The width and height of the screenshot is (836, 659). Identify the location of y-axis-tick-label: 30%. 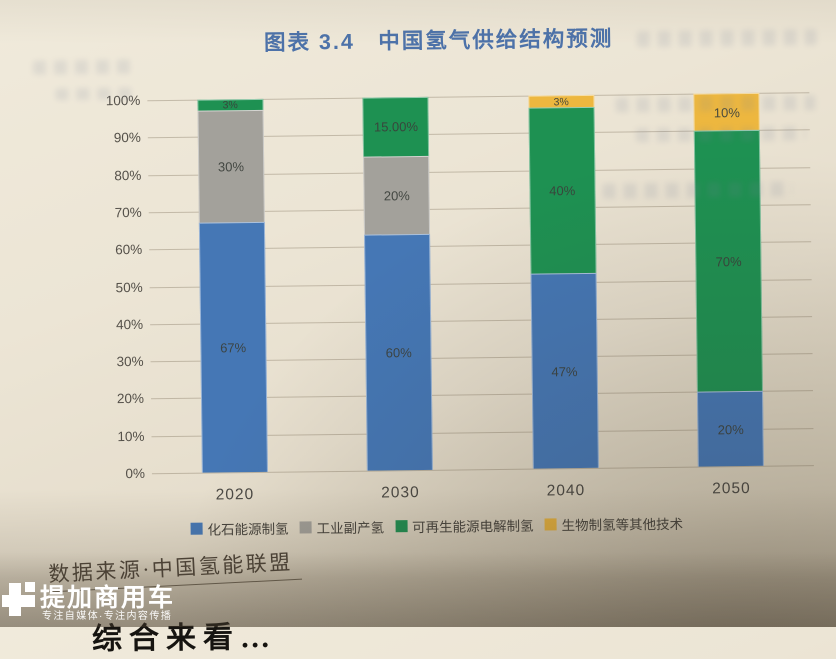
(130, 361).